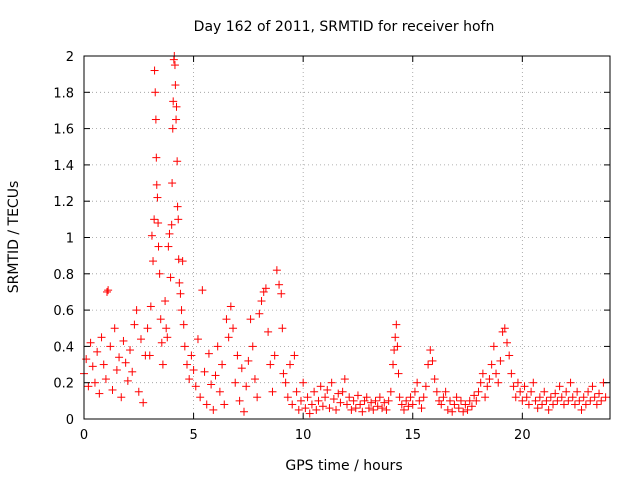 The width and height of the screenshot is (640, 484). What do you see at coordinates (63, 384) in the screenshot?
I see `y-tick-label: 0.2` at bounding box center [63, 384].